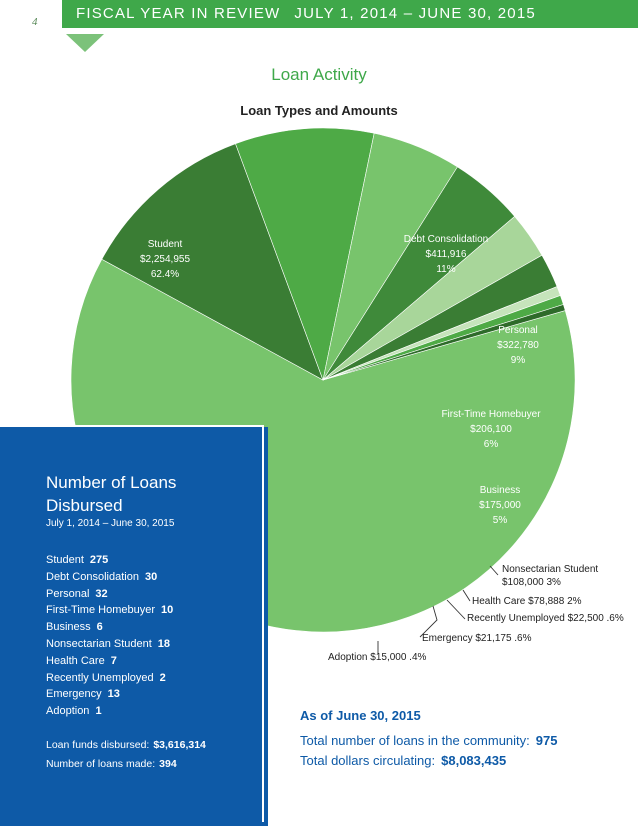  Describe the element at coordinates (518, 360) in the screenshot. I see `slice-percent: 9%` at that location.